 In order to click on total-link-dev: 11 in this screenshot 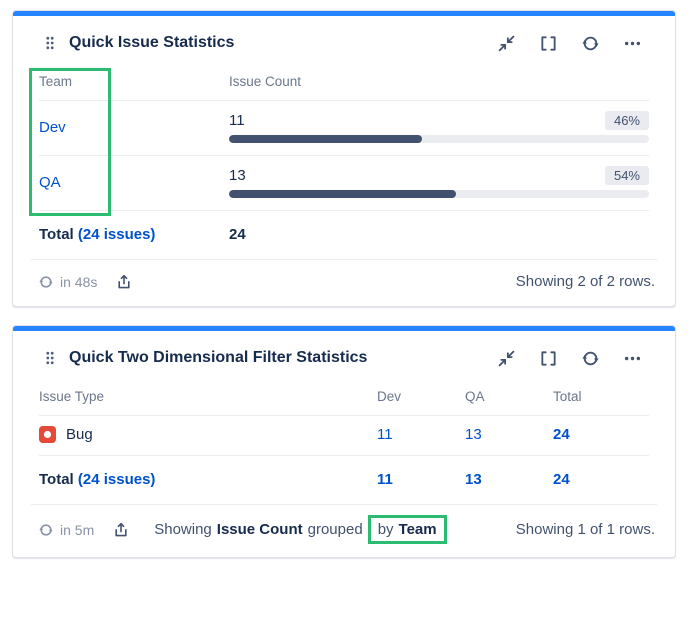, I will do `click(385, 479)`.